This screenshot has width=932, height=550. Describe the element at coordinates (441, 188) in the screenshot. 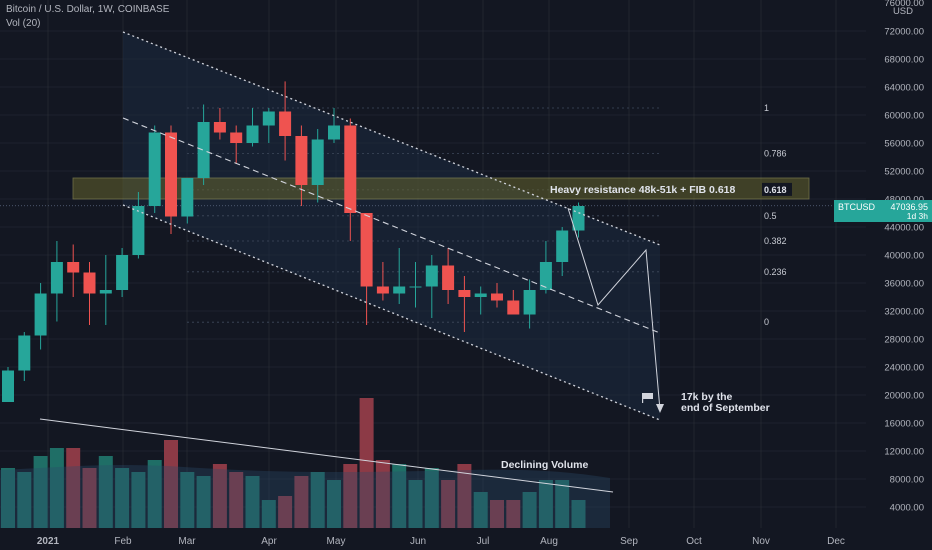

I see `resistance-zone` at that location.